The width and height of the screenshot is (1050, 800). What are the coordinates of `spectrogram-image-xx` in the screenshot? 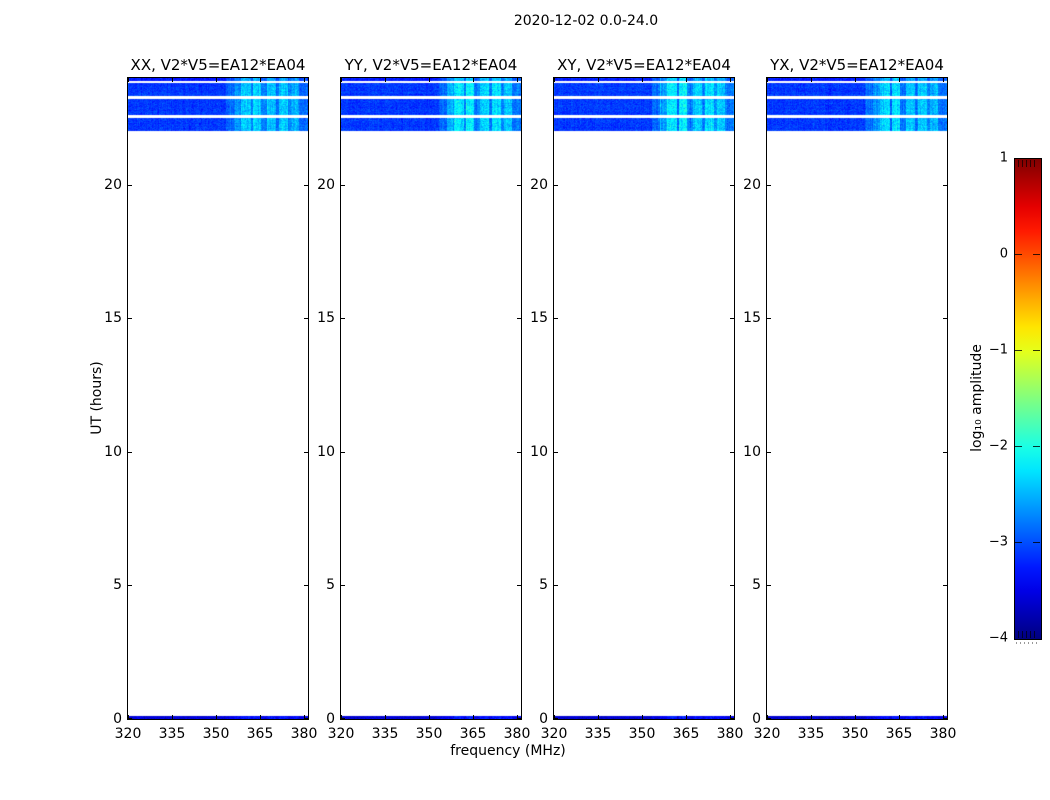 It's located at (218, 398).